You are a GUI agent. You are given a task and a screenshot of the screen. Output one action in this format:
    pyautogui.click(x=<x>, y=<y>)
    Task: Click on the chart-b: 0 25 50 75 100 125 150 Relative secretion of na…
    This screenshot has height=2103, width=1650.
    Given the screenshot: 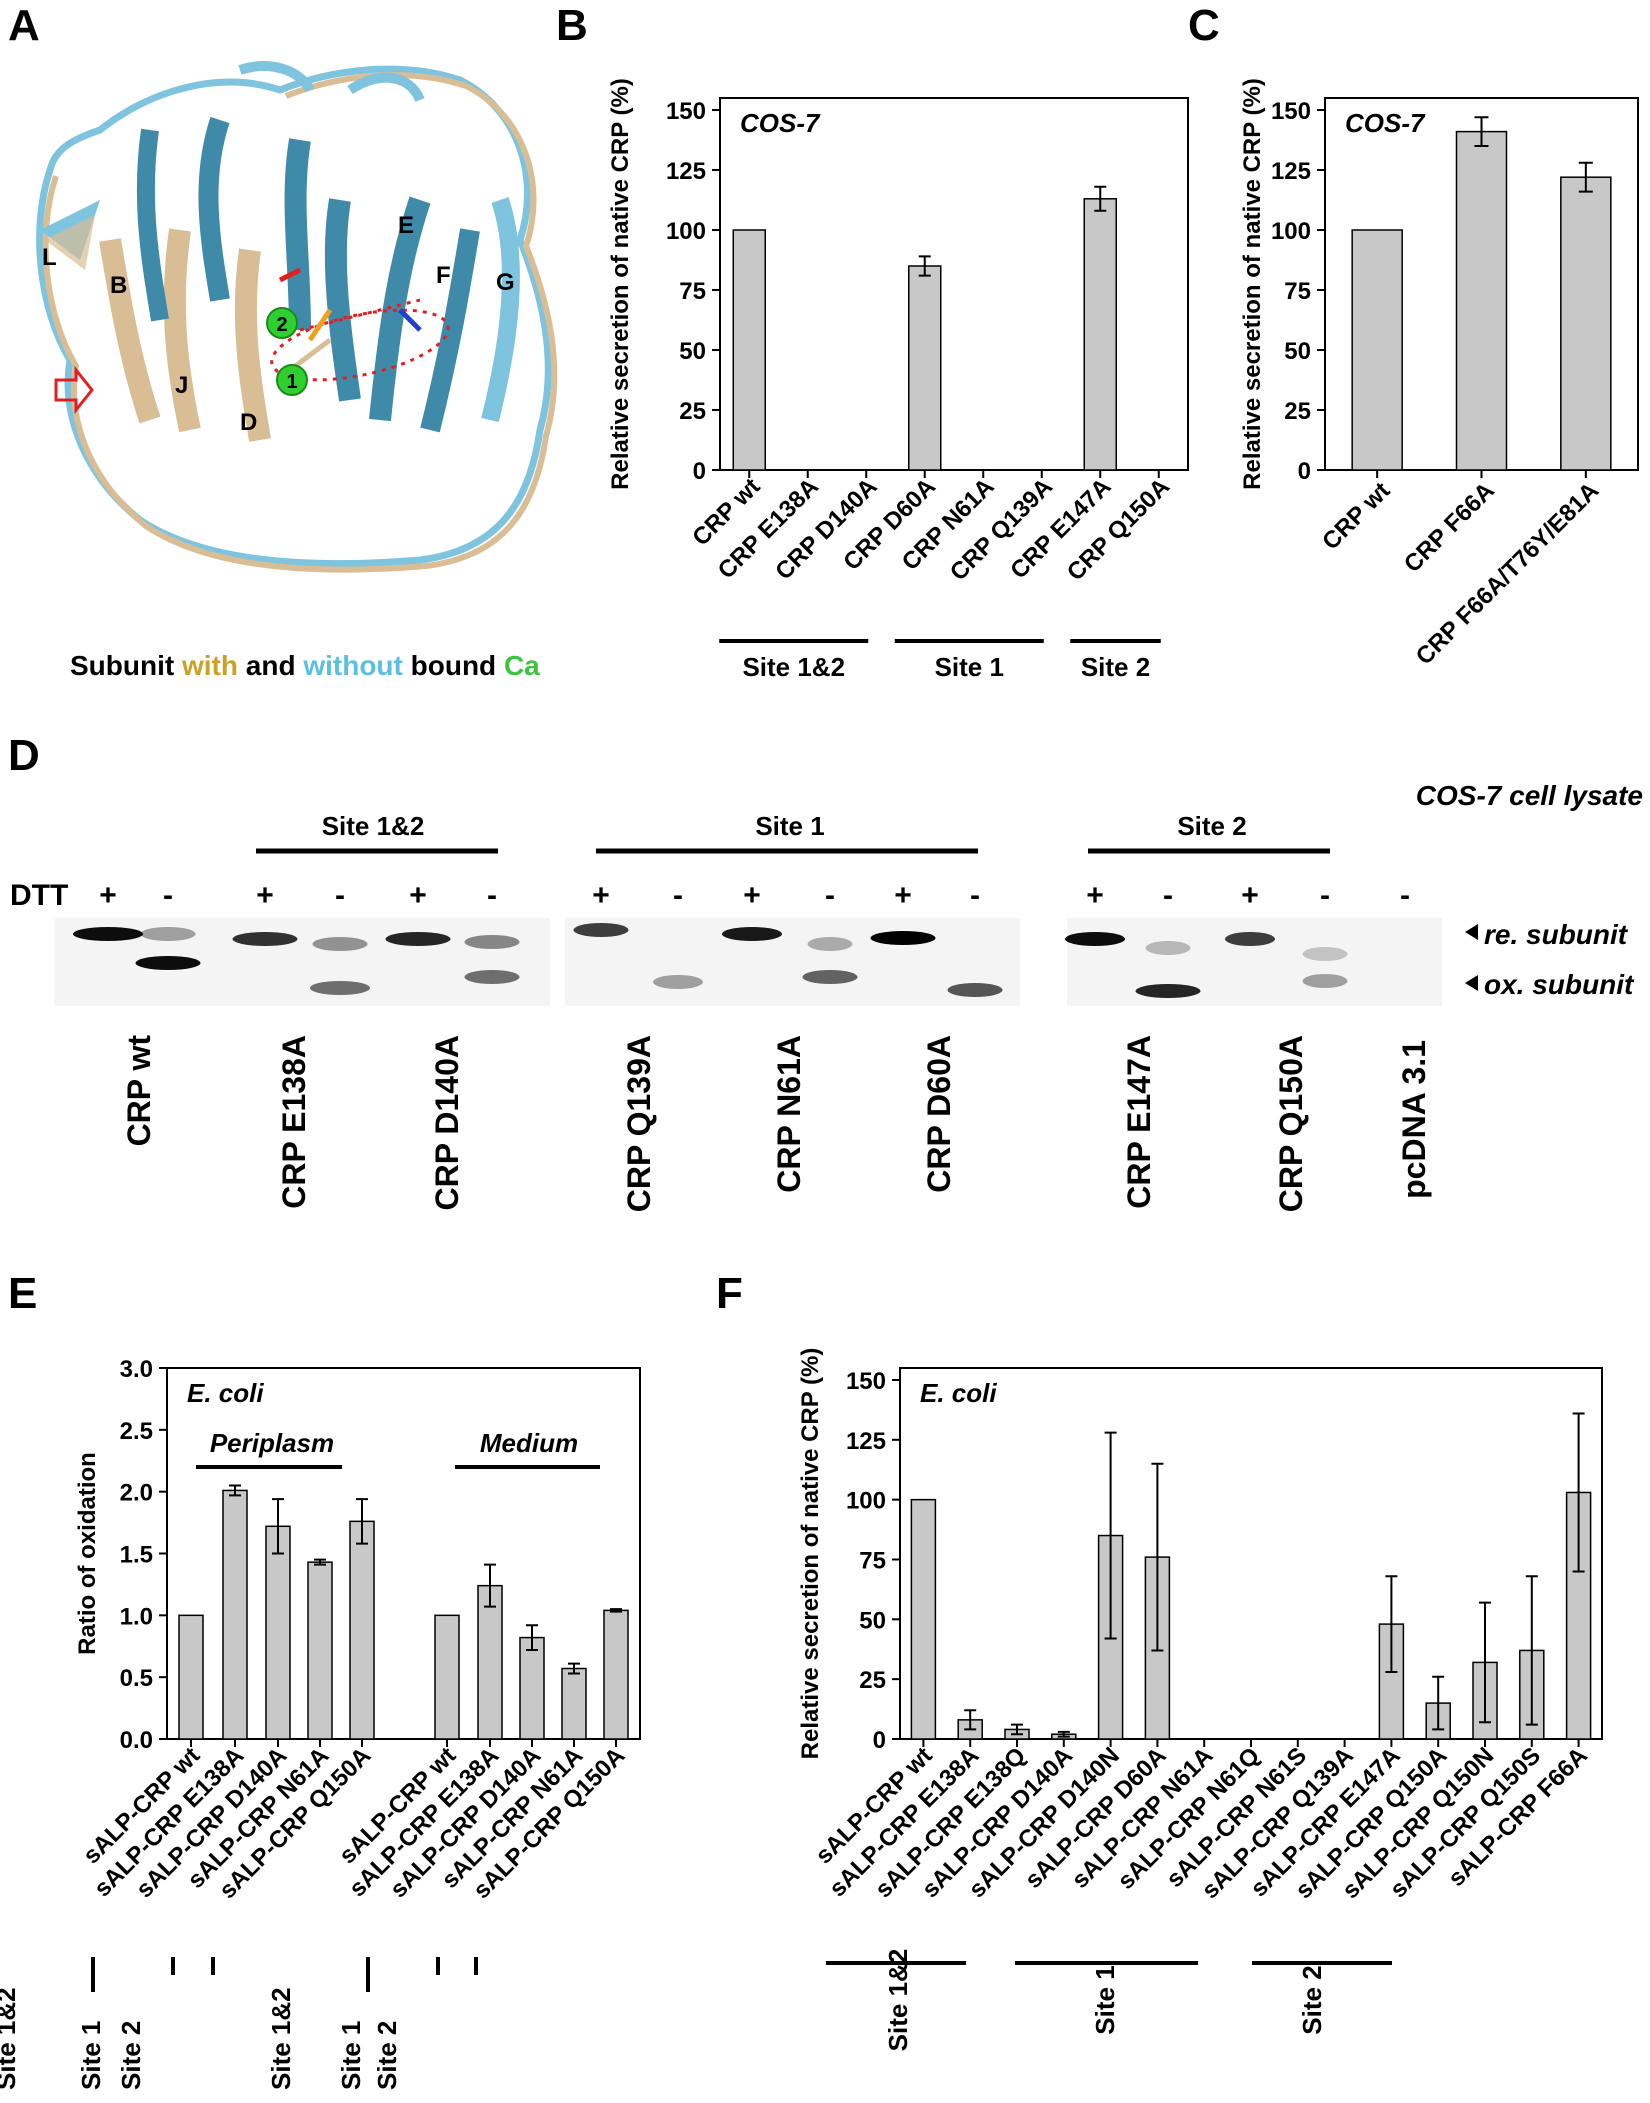 What is the action you would take?
    pyautogui.click(x=898, y=380)
    